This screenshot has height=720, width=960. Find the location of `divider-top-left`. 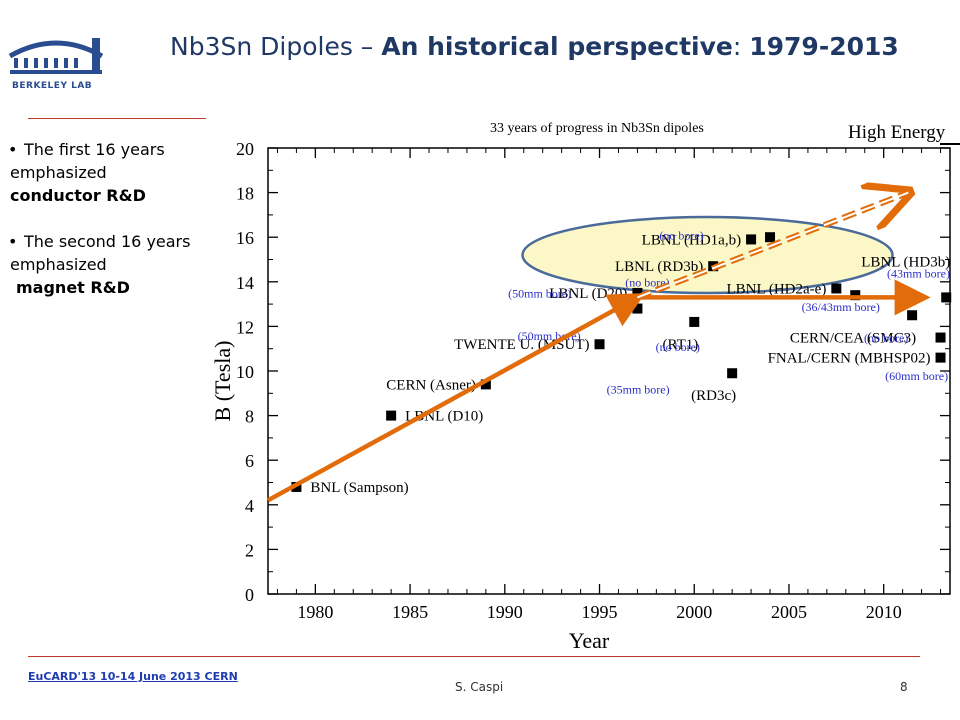

divider-top-left is located at coordinates (117, 118).